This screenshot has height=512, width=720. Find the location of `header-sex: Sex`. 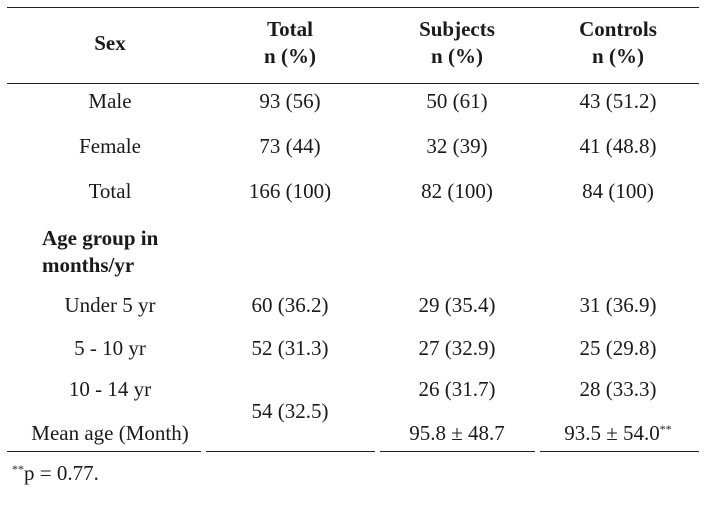

header-sex: Sex is located at coordinates (110, 43).